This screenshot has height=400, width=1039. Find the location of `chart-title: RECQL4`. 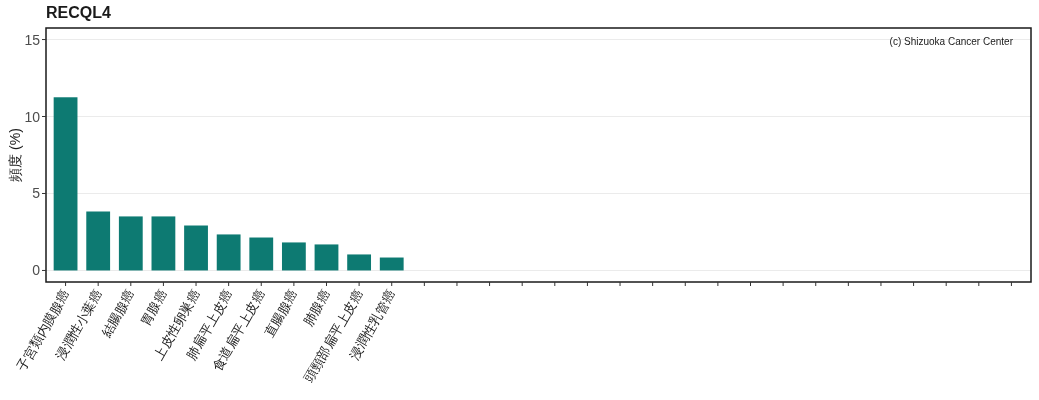

chart-title: RECQL4 is located at coordinates (78, 12).